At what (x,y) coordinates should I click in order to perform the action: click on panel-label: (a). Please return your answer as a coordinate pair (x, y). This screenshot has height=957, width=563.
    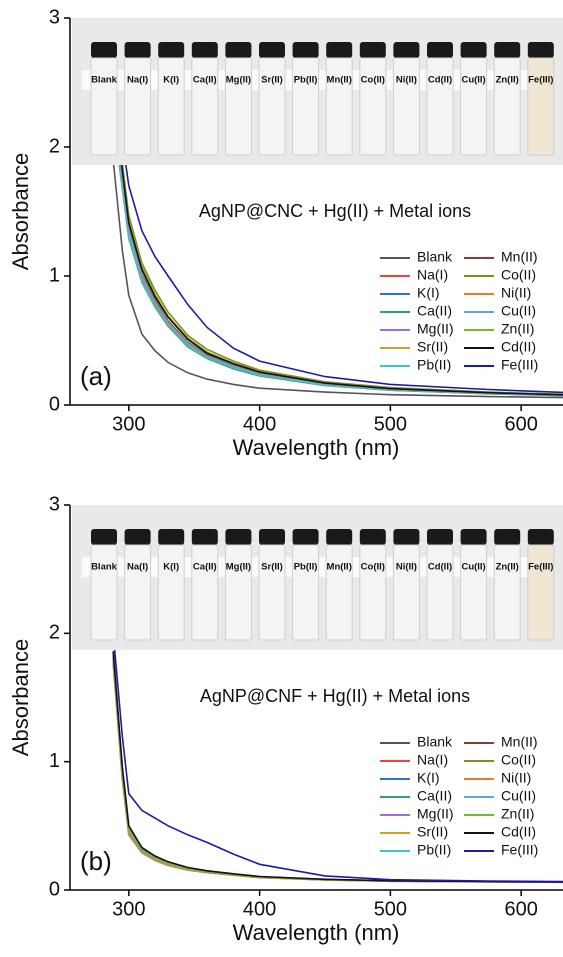
    Looking at the image, I should click on (96, 376).